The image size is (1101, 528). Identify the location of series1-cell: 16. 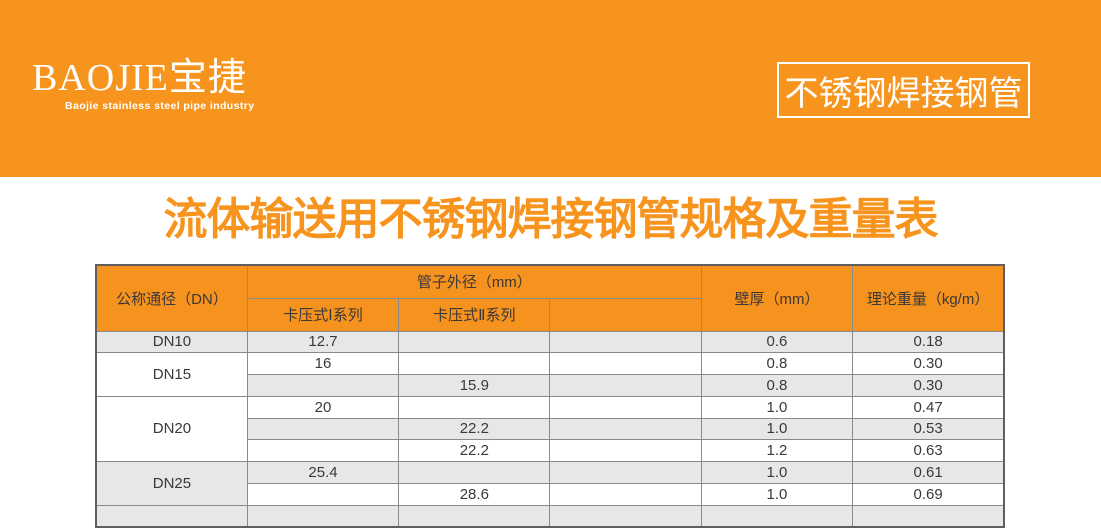
(323, 363).